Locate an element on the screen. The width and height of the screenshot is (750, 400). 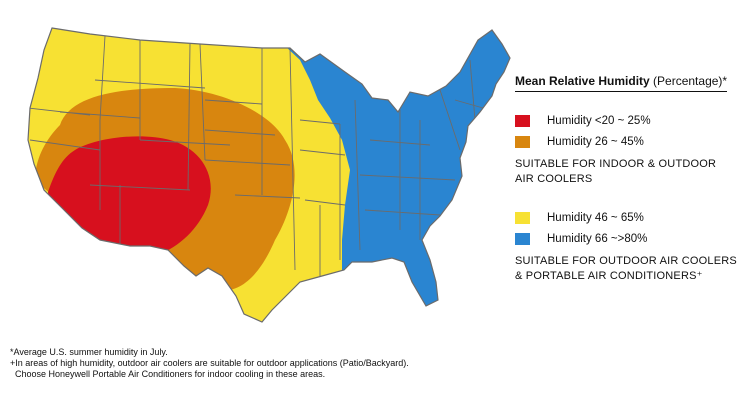
legend-swatch-red is located at coordinates (522, 121).